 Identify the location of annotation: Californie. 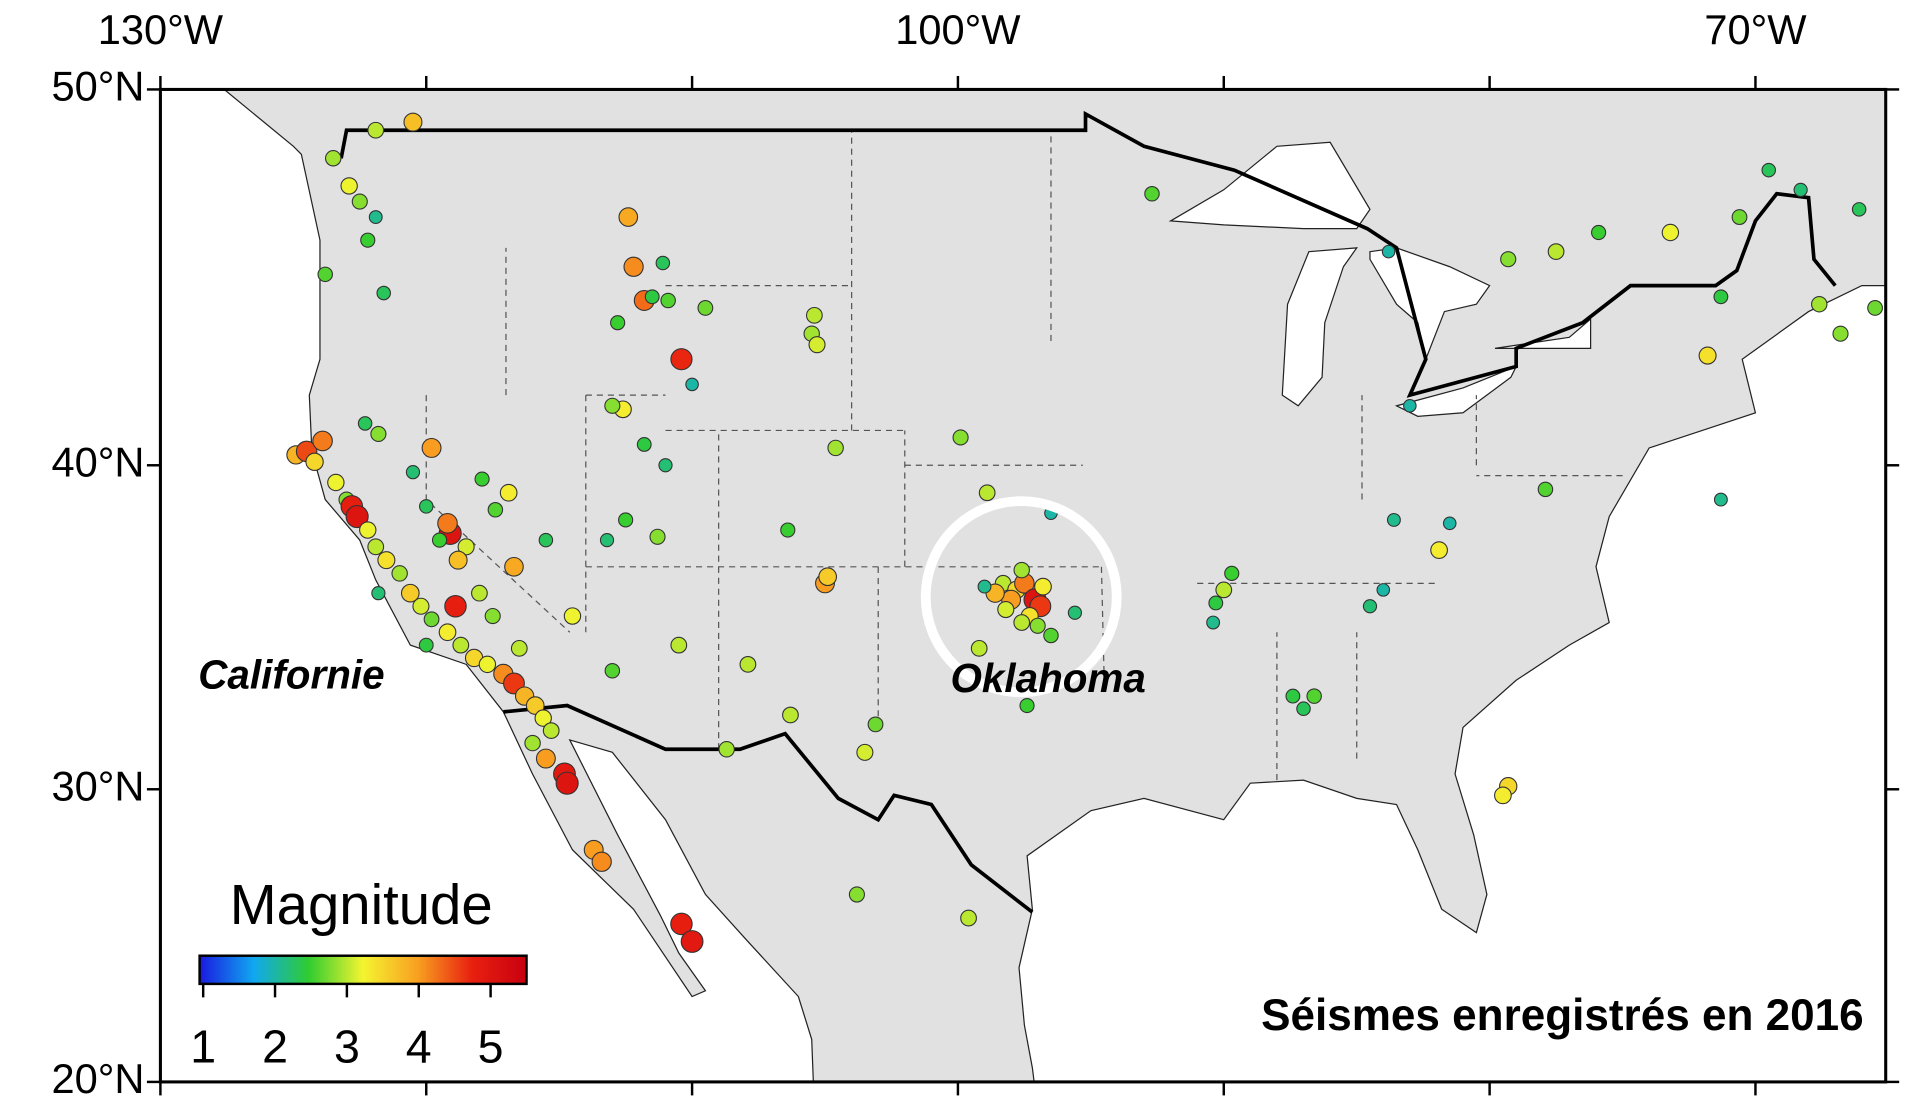
(291, 674).